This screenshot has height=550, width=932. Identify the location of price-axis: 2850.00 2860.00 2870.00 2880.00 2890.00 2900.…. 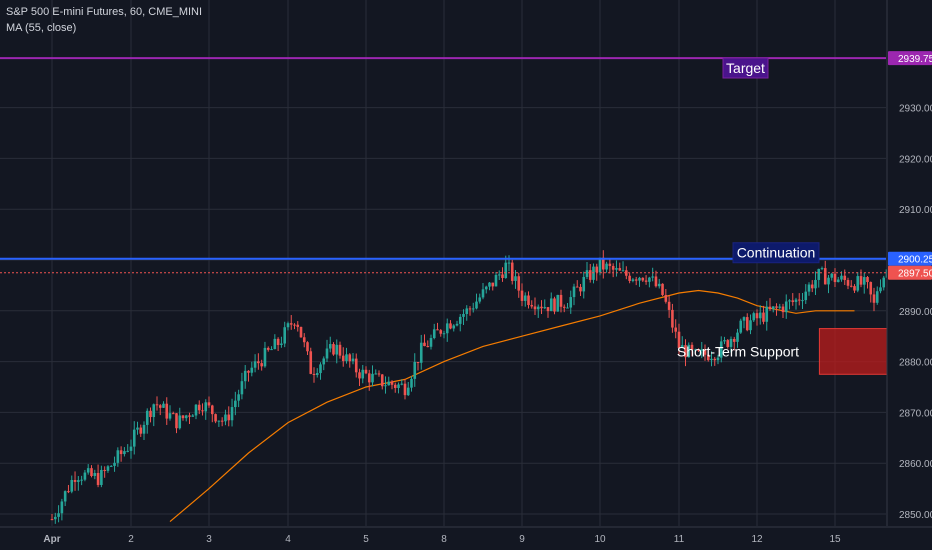
(909, 275).